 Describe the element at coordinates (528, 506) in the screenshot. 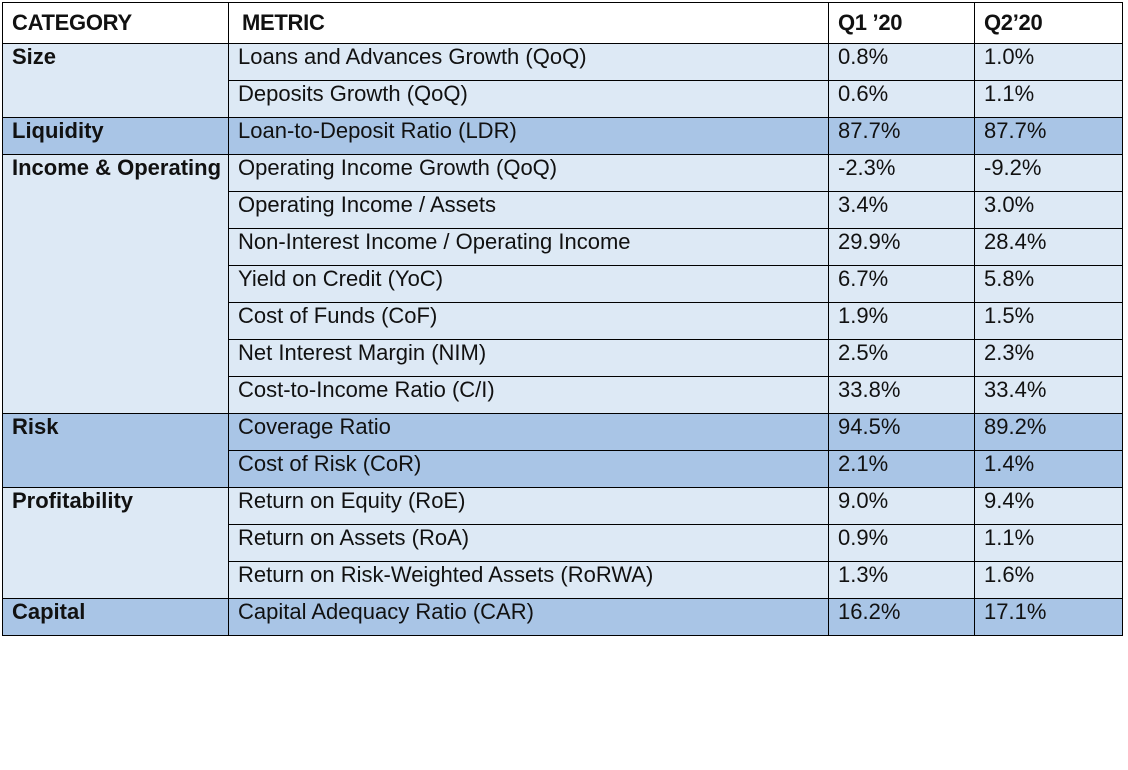

I see `metric-cell: Return on Equity (RoE)` at that location.